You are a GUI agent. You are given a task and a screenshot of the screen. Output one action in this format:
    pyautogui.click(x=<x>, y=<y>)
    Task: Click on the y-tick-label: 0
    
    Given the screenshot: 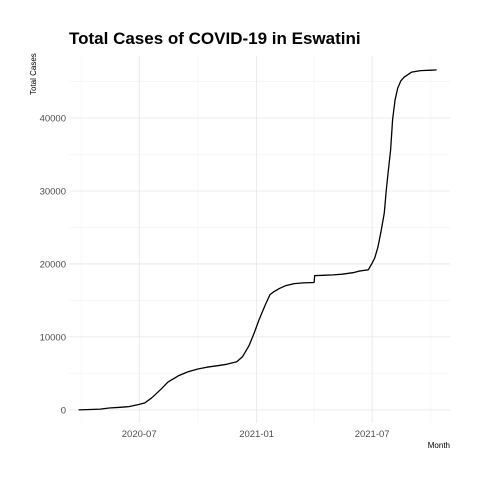 What is the action you would take?
    pyautogui.click(x=63, y=410)
    